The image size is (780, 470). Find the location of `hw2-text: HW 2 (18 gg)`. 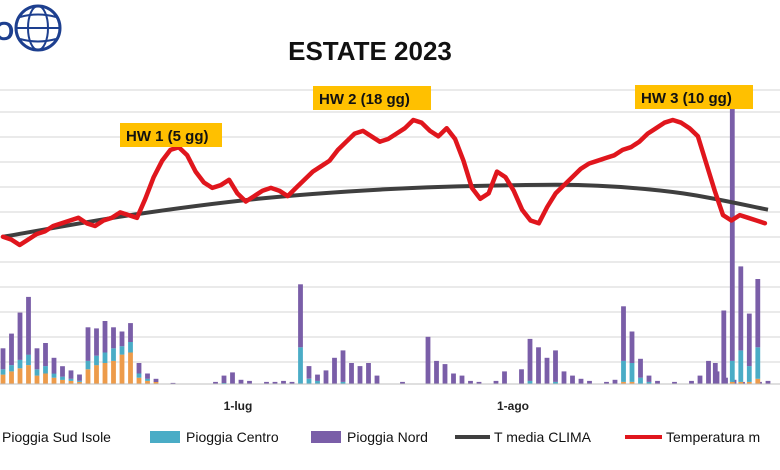

hw2-text: HW 2 (18 gg) is located at coordinates (364, 99).